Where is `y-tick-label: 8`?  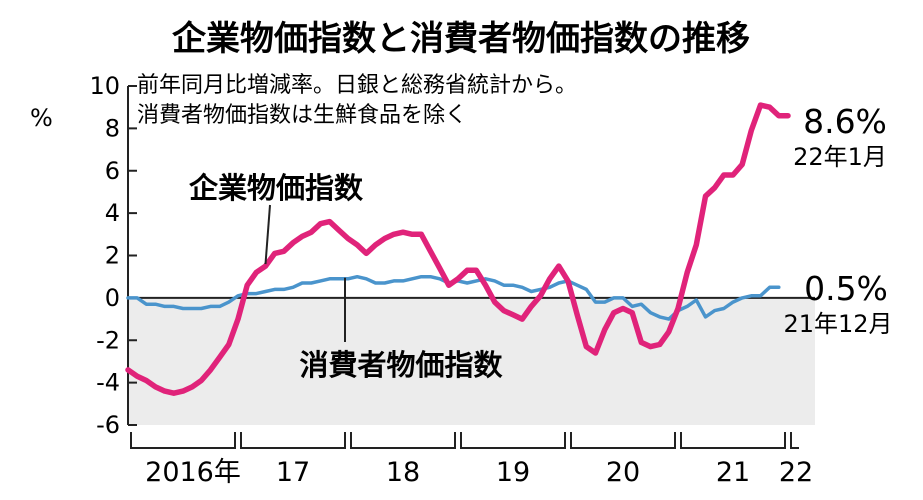
y-tick-label: 8 is located at coordinates (112, 128).